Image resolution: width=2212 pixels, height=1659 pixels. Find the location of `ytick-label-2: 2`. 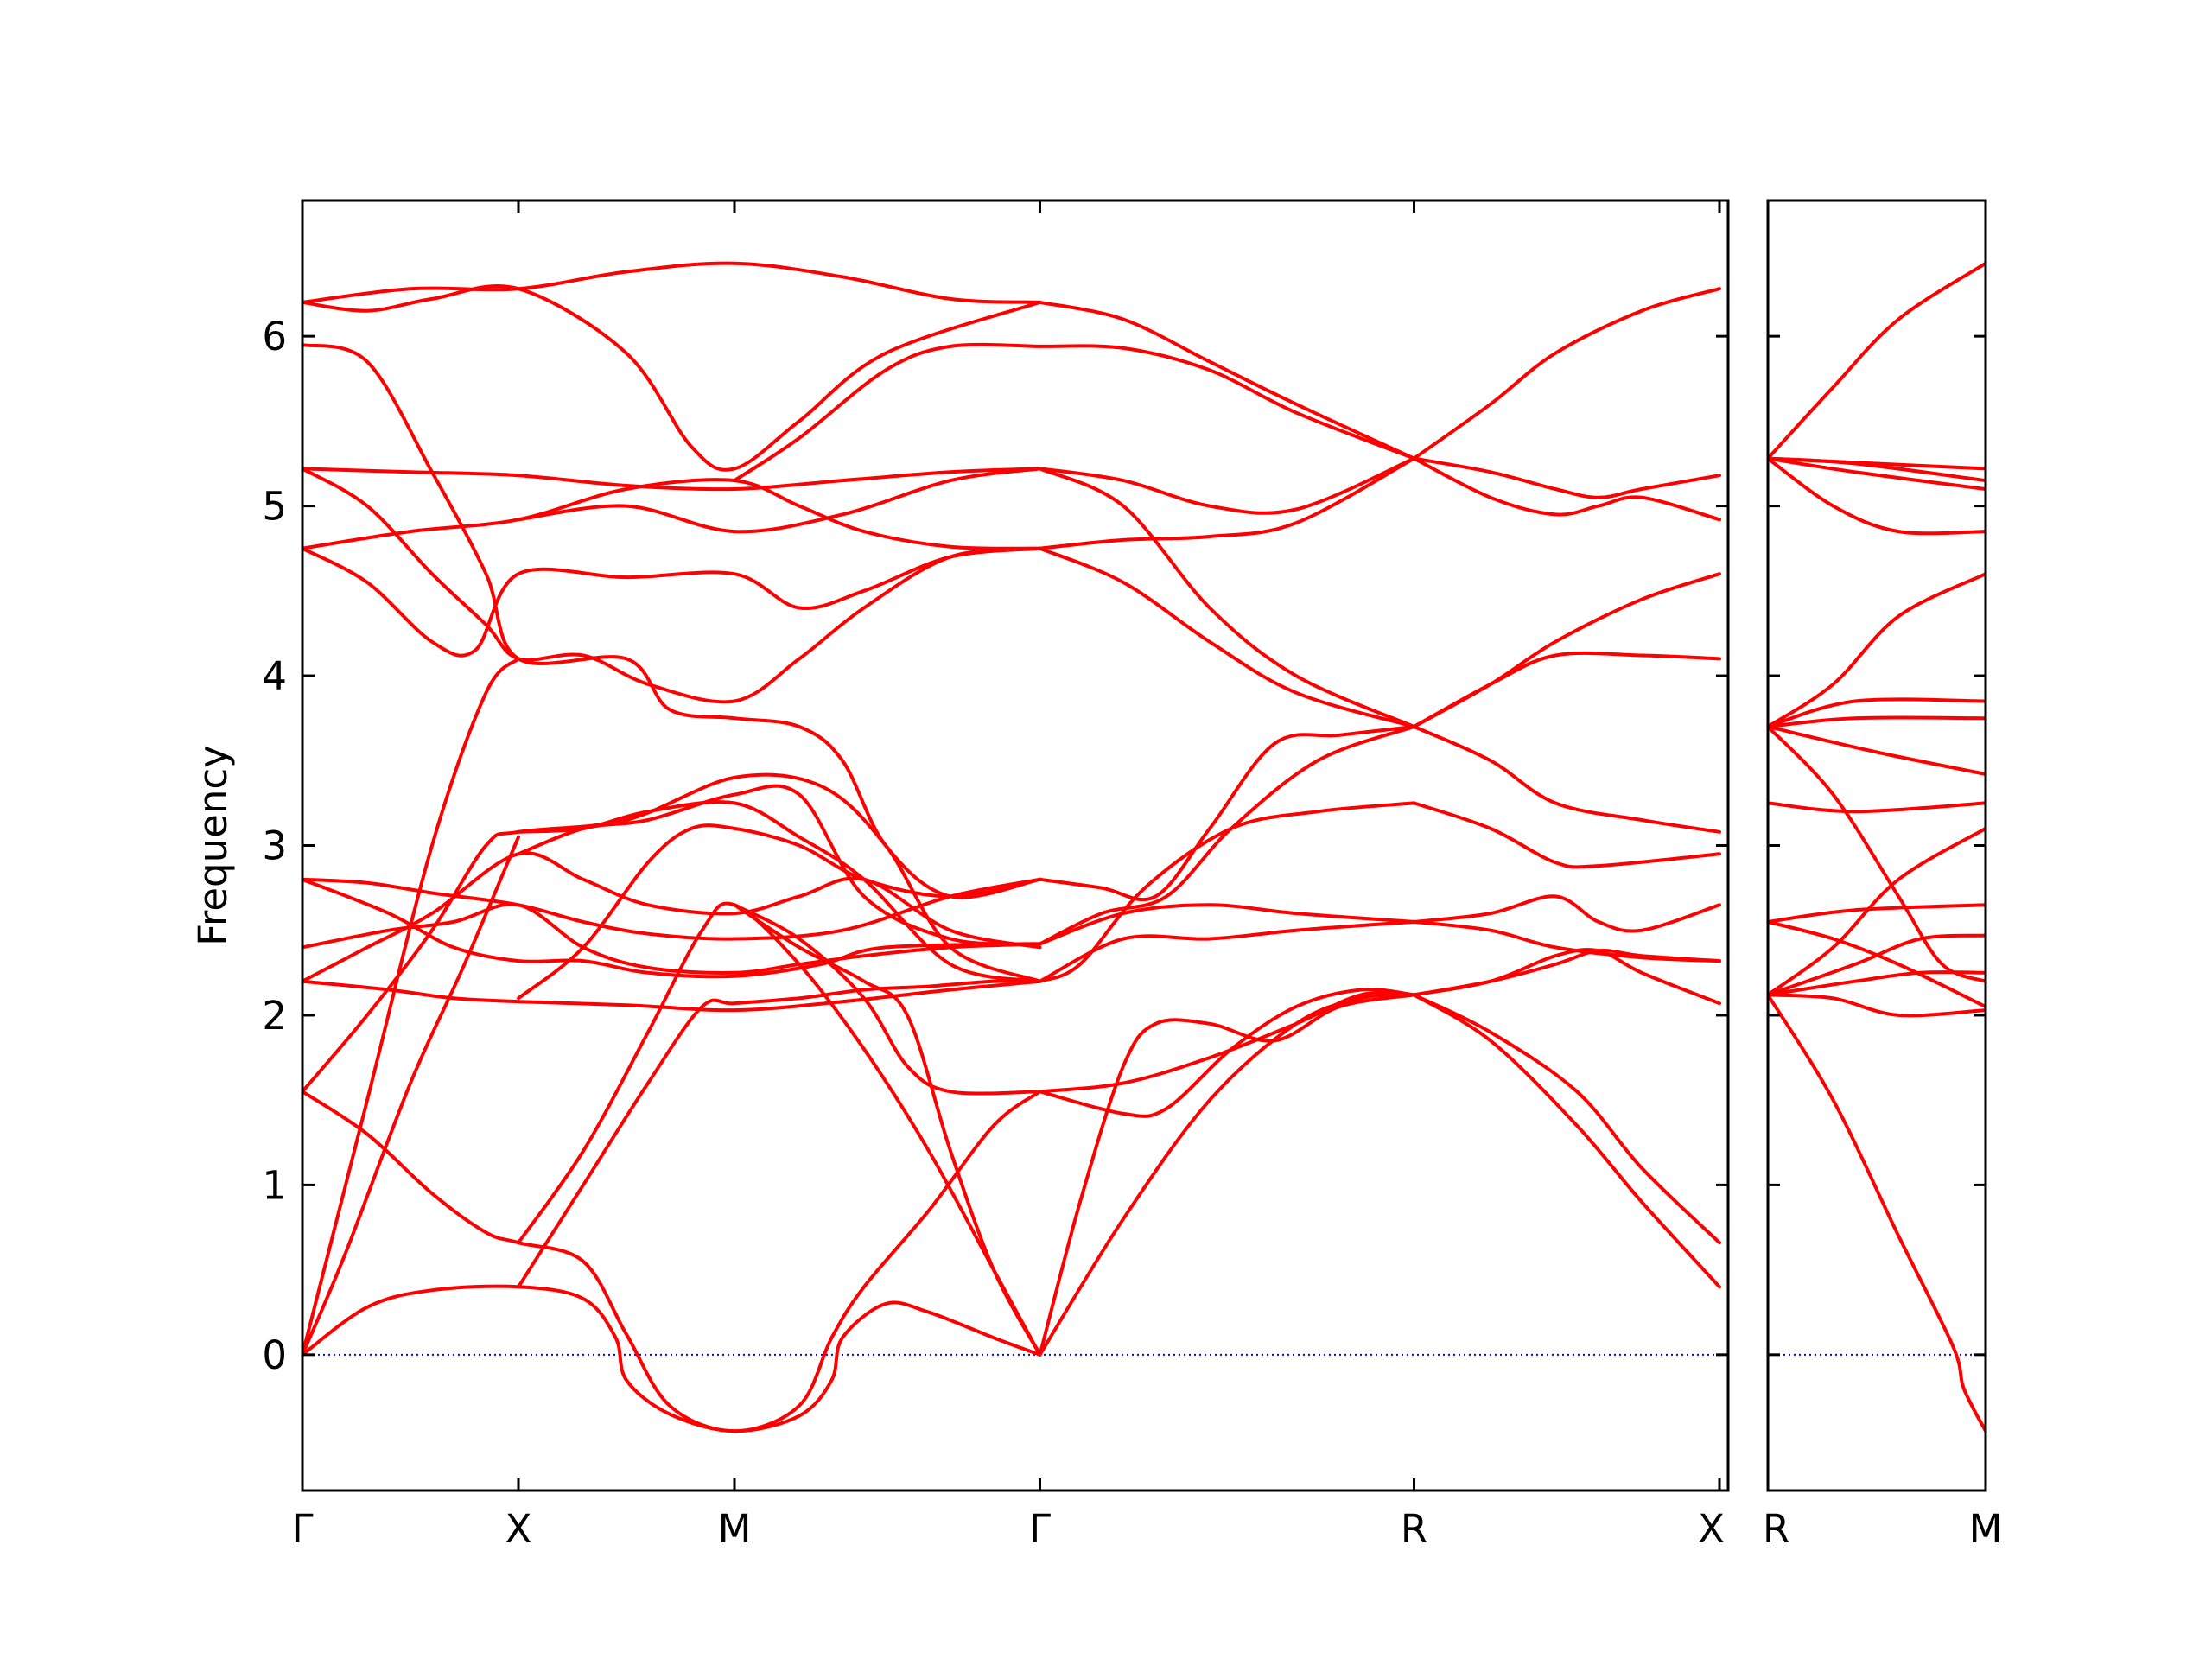

ytick-label-2: 2 is located at coordinates (274, 1016).